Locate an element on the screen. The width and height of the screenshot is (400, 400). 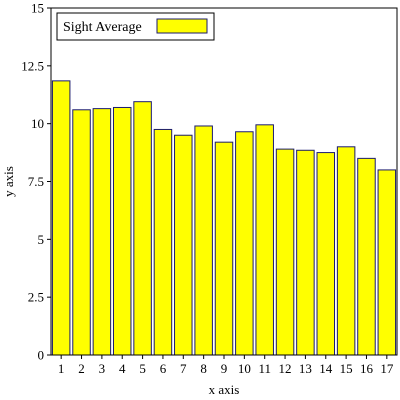
y-axis: 0 2.5 5 7.5 10 12.5 15 is located at coordinates (36, 182).